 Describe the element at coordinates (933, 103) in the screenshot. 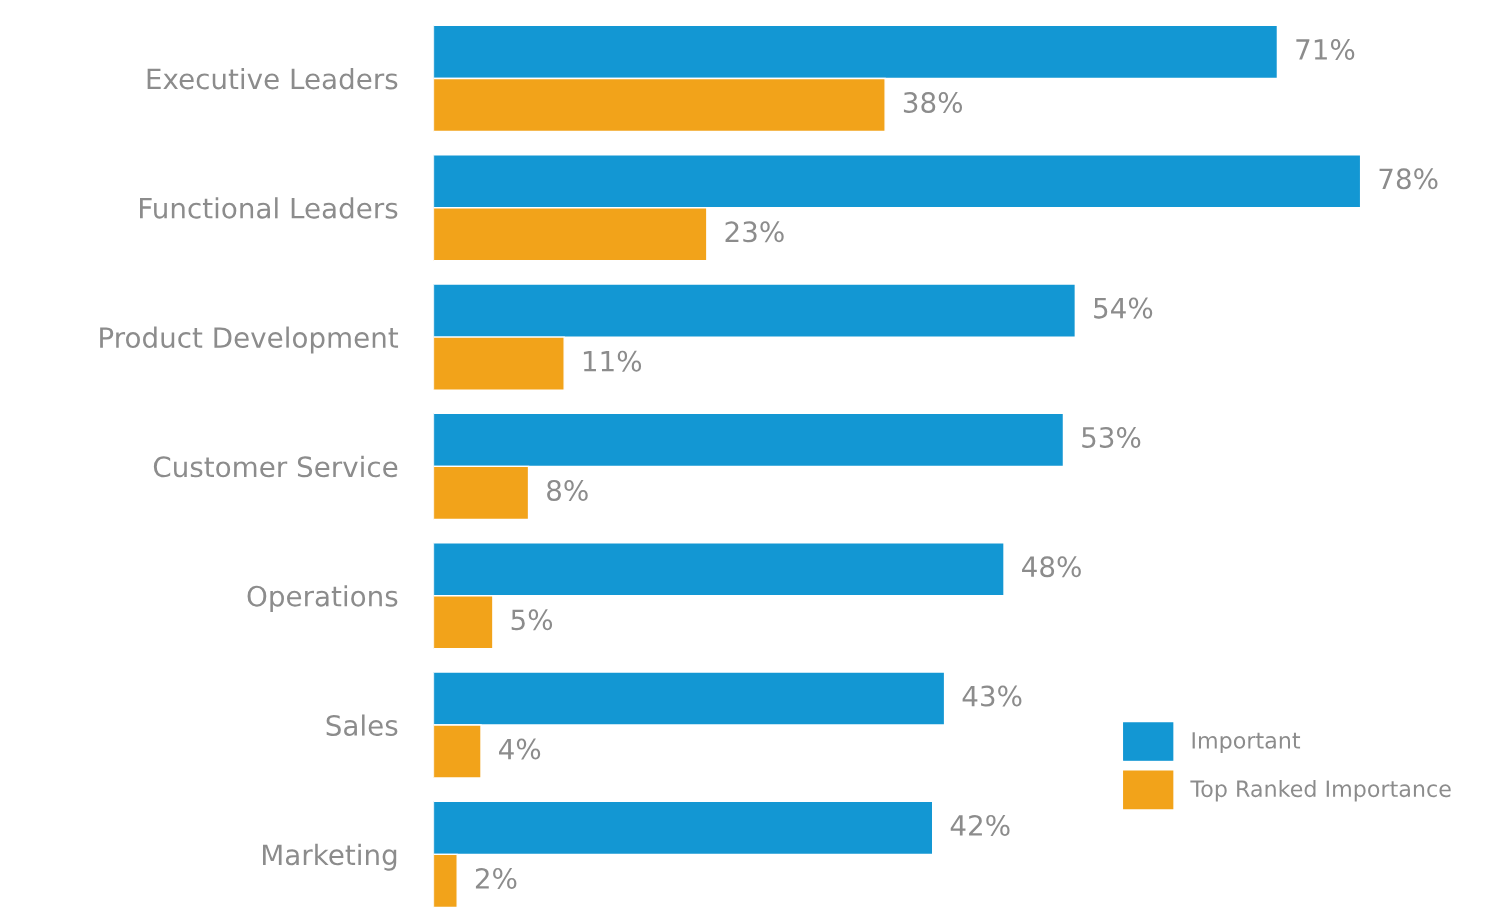

I see `data-label: 38%` at that location.